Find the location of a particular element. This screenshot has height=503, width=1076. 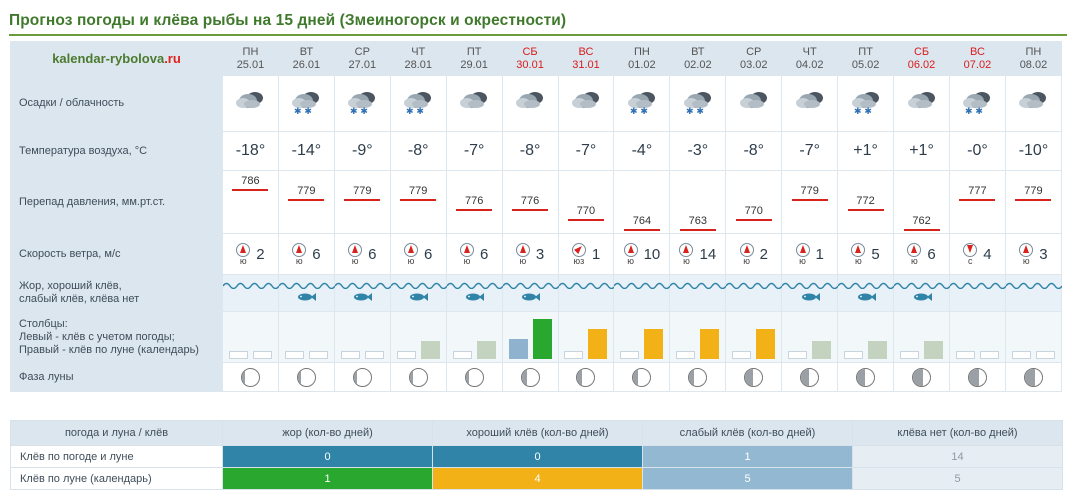

pressure-value: 779 is located at coordinates (809, 193).